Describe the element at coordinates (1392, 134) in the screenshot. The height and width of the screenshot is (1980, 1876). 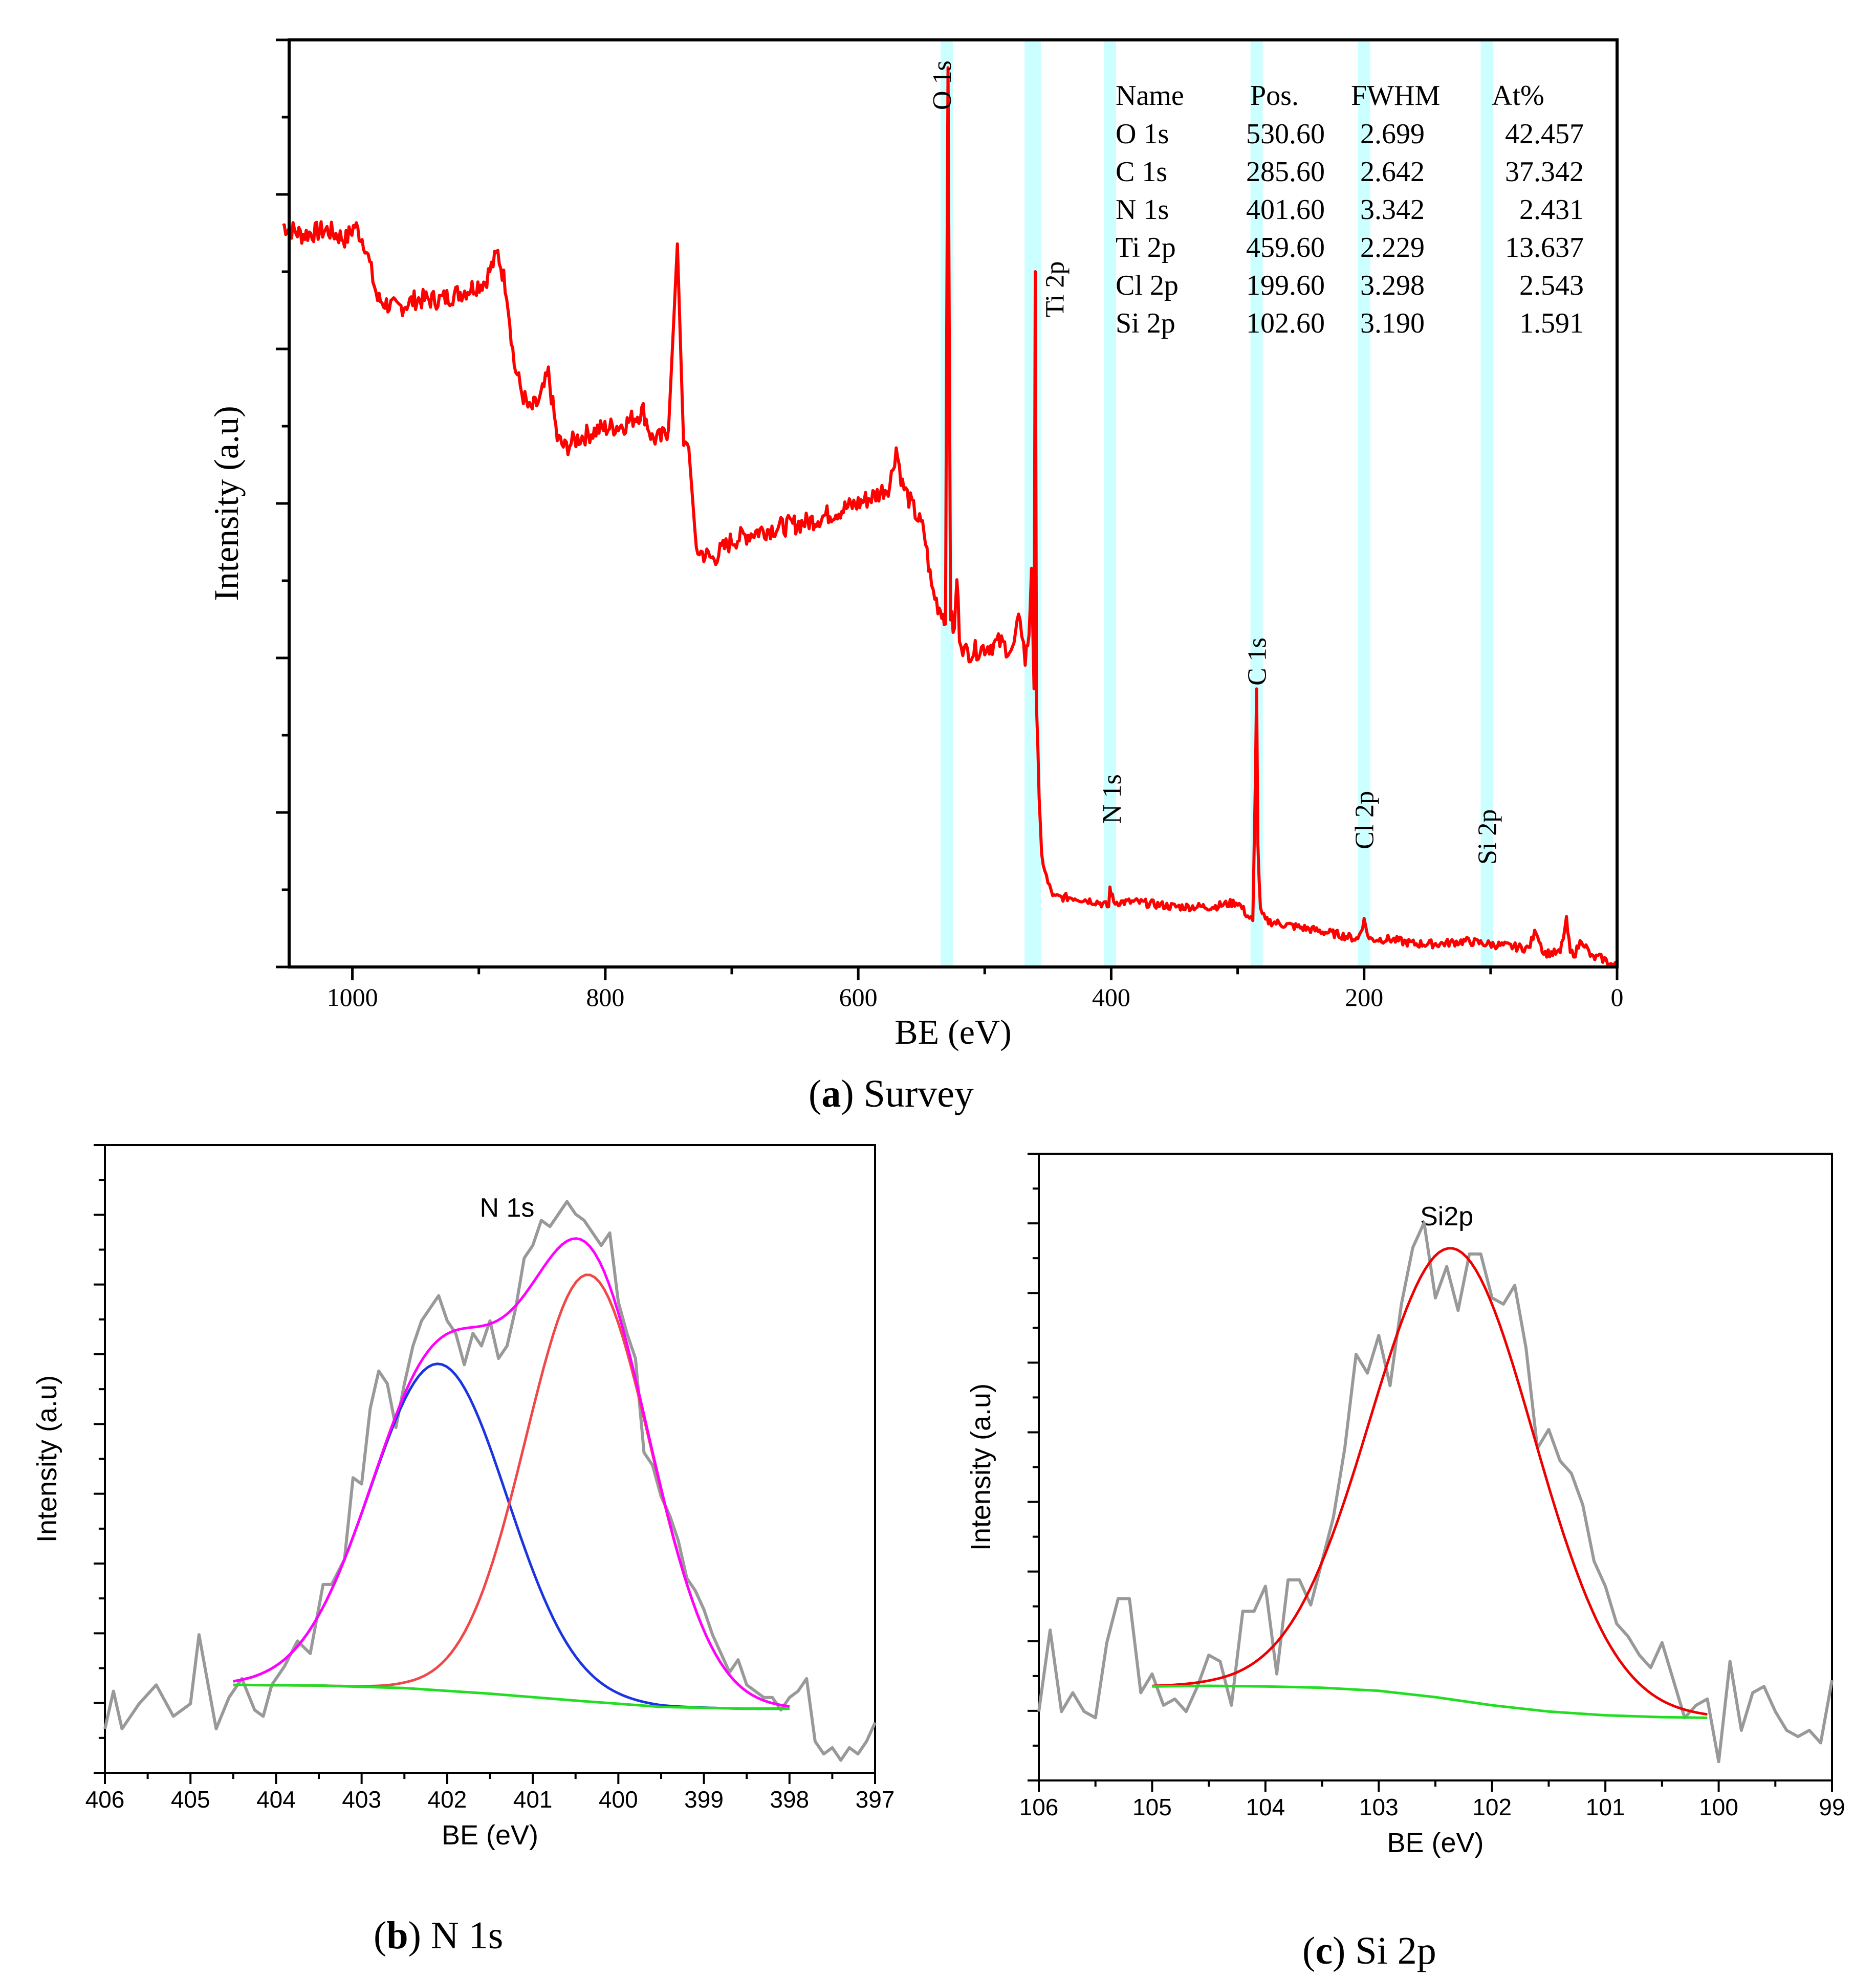
I see `table-cell: 2.699` at that location.